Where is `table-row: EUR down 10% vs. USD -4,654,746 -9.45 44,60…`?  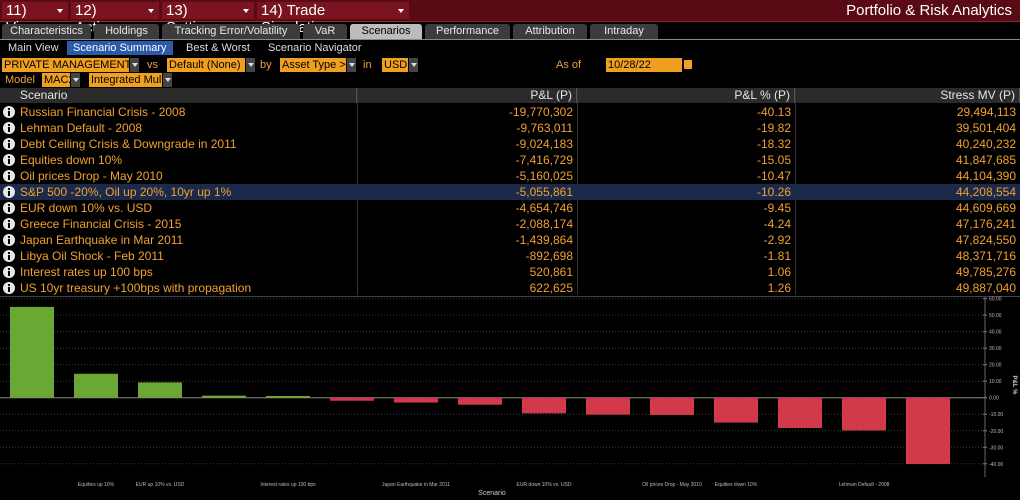
table-row: EUR down 10% vs. USD -4,654,746 -9.45 44,60… is located at coordinates (510, 208).